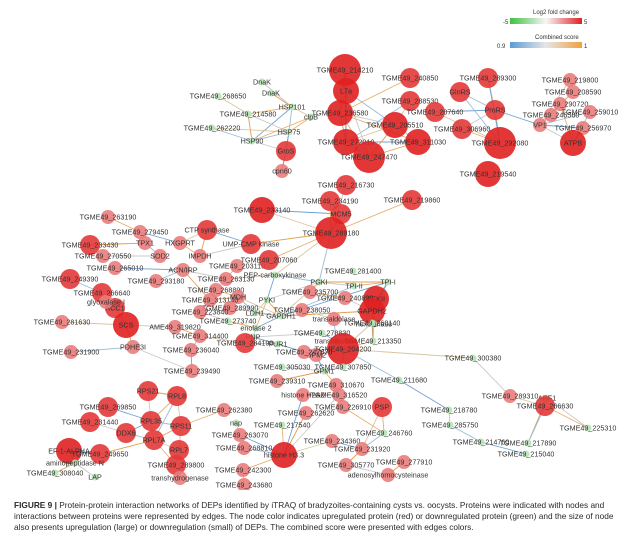 This screenshot has height=553, width=640. What do you see at coordinates (551, 115) in the screenshot?
I see `protein-node: TGME49_246560` at bounding box center [551, 115].